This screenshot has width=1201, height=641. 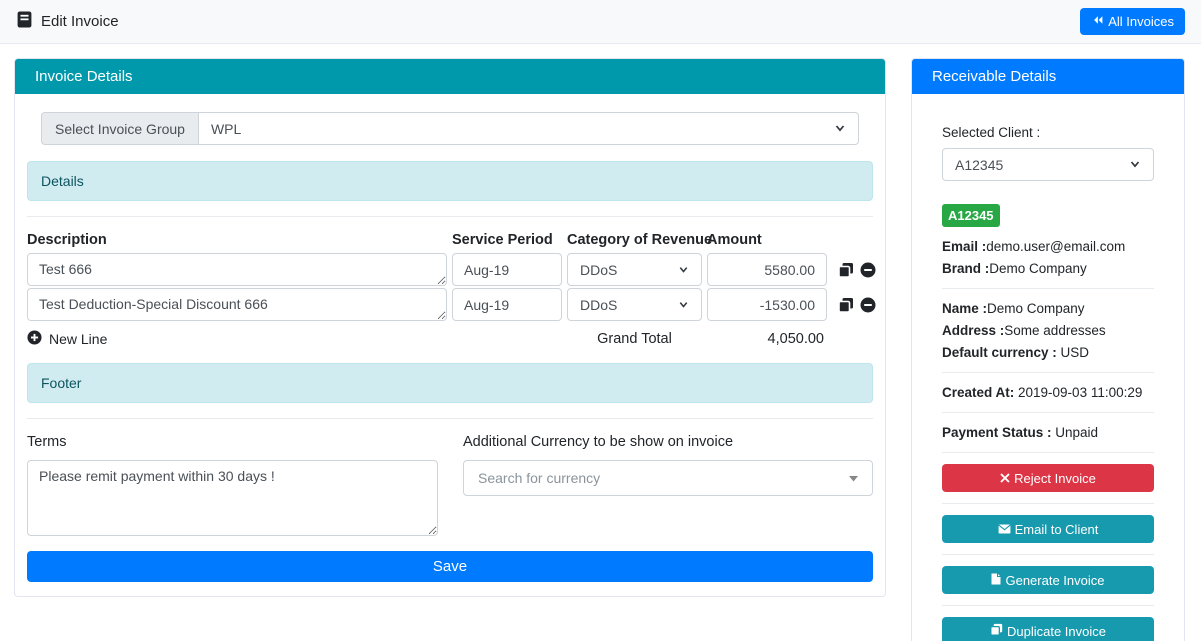 What do you see at coordinates (1048, 478) in the screenshot?
I see `reject-invoice-button: Reject Invoice` at bounding box center [1048, 478].